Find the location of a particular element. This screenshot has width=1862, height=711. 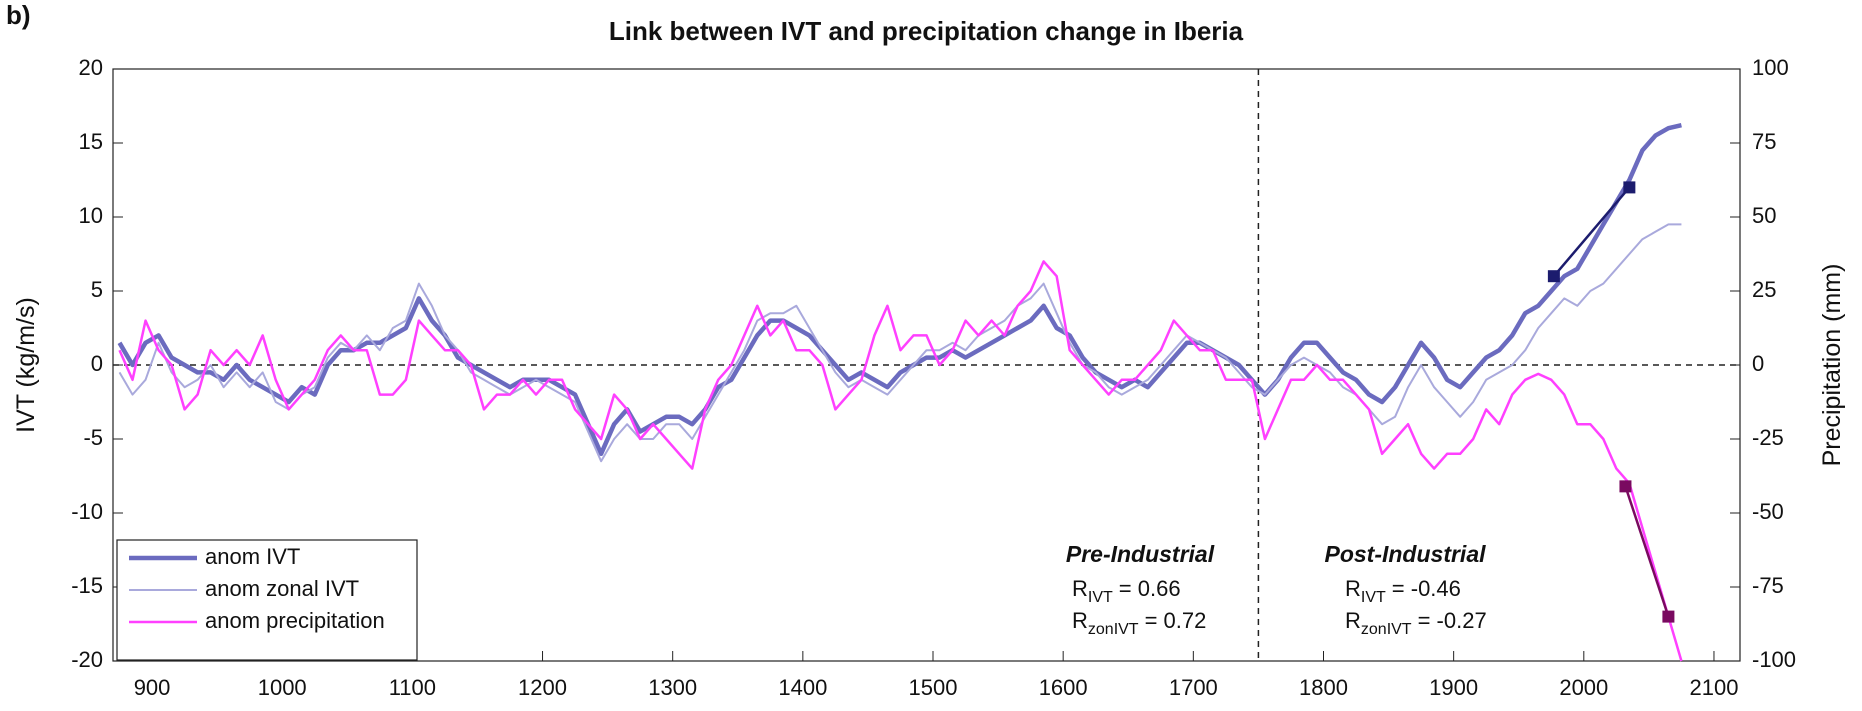

x-tick-label: 1100 is located at coordinates (412, 687).